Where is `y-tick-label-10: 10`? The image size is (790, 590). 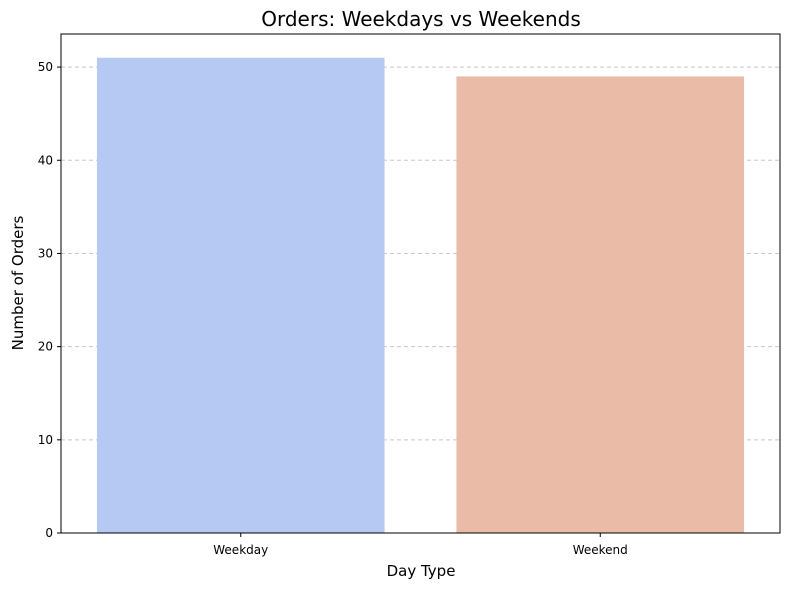 y-tick-label-10: 10 is located at coordinates (45, 440).